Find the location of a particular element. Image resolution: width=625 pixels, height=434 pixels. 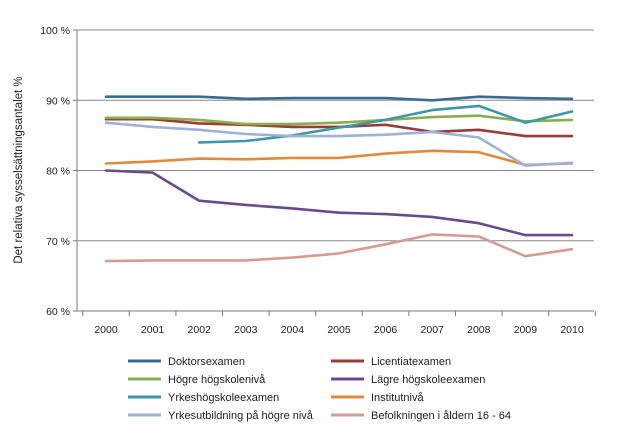

legend-item: Befolkningen i åldern 16 - 64 is located at coordinates (421, 416).